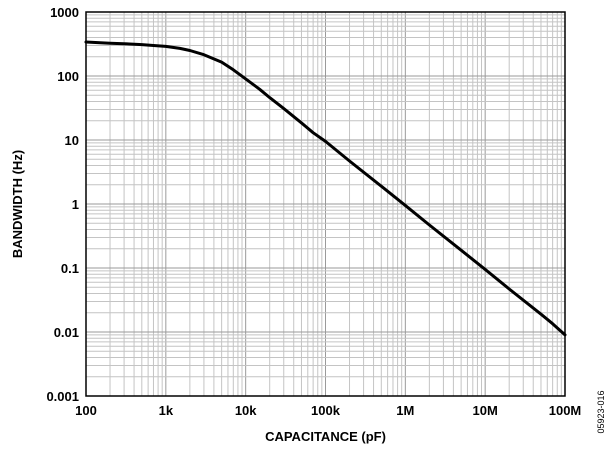 The image size is (616, 449). Describe the element at coordinates (86, 410) in the screenshot. I see `x-tick-label: 100` at that location.